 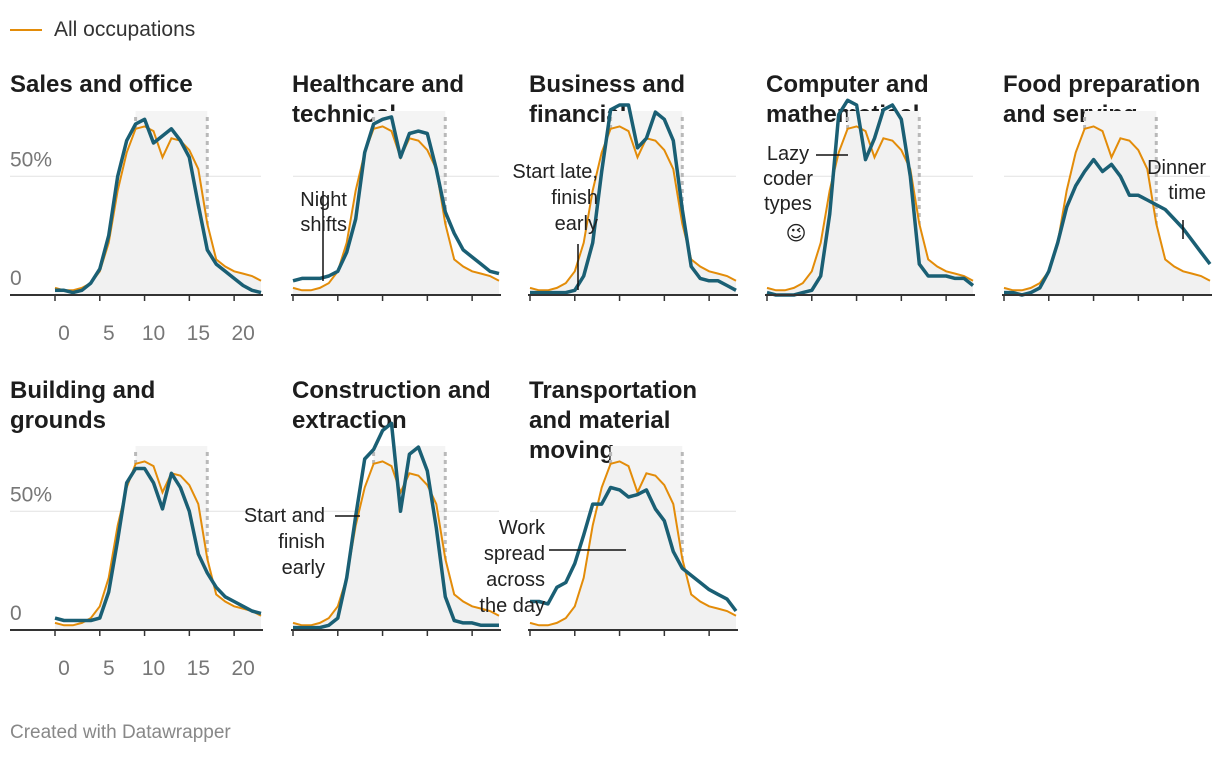 I want to click on annotation-text: coder, so click(x=788, y=179).